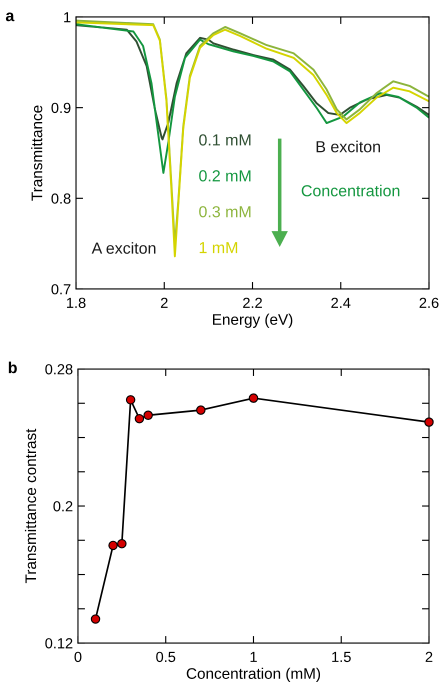 The height and width of the screenshot is (696, 443). I want to click on text: 0.2 mM, so click(224, 176).